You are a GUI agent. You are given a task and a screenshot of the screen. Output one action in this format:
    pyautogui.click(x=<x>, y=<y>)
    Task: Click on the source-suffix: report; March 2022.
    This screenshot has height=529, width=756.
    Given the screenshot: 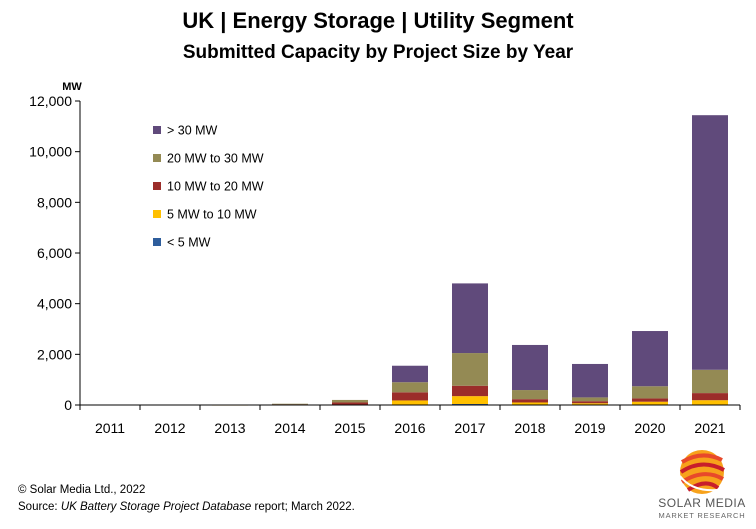 What is the action you would take?
    pyautogui.click(x=303, y=507)
    